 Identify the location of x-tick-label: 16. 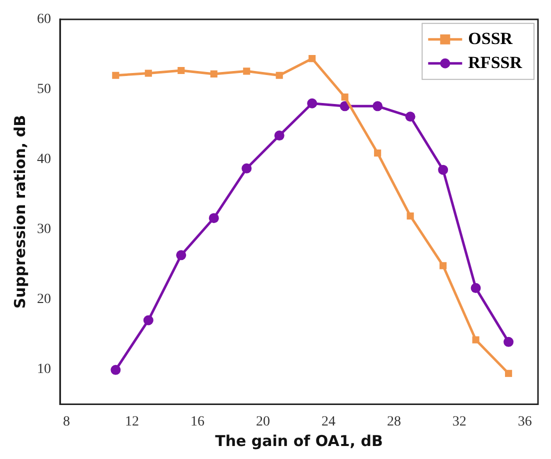
(197, 422).